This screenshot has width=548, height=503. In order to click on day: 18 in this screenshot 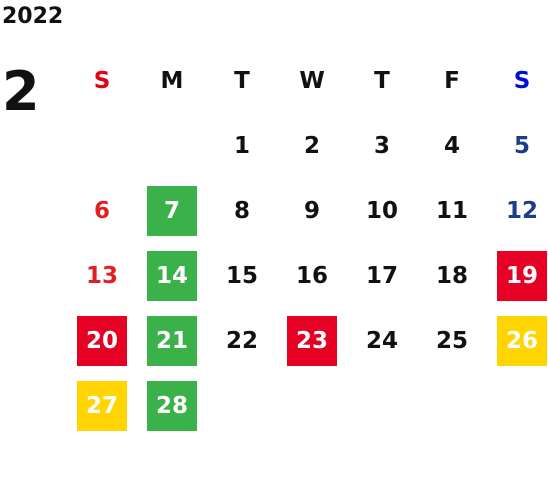, I will do `click(451, 276)`.